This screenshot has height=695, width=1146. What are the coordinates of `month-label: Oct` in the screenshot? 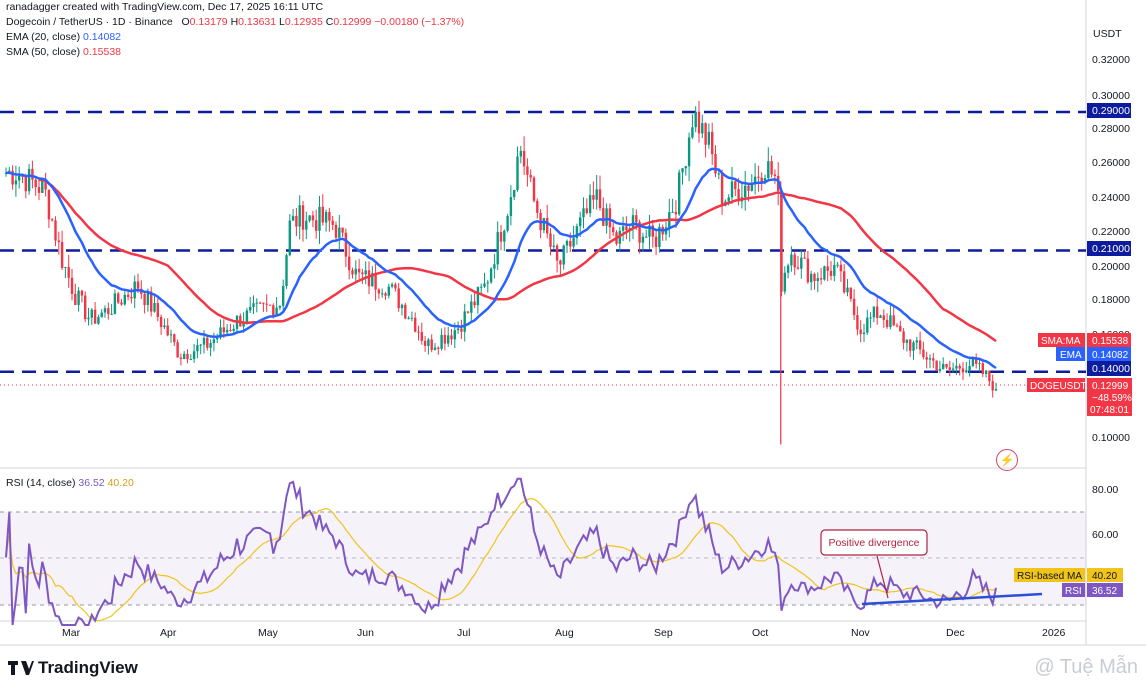 It's located at (760, 633).